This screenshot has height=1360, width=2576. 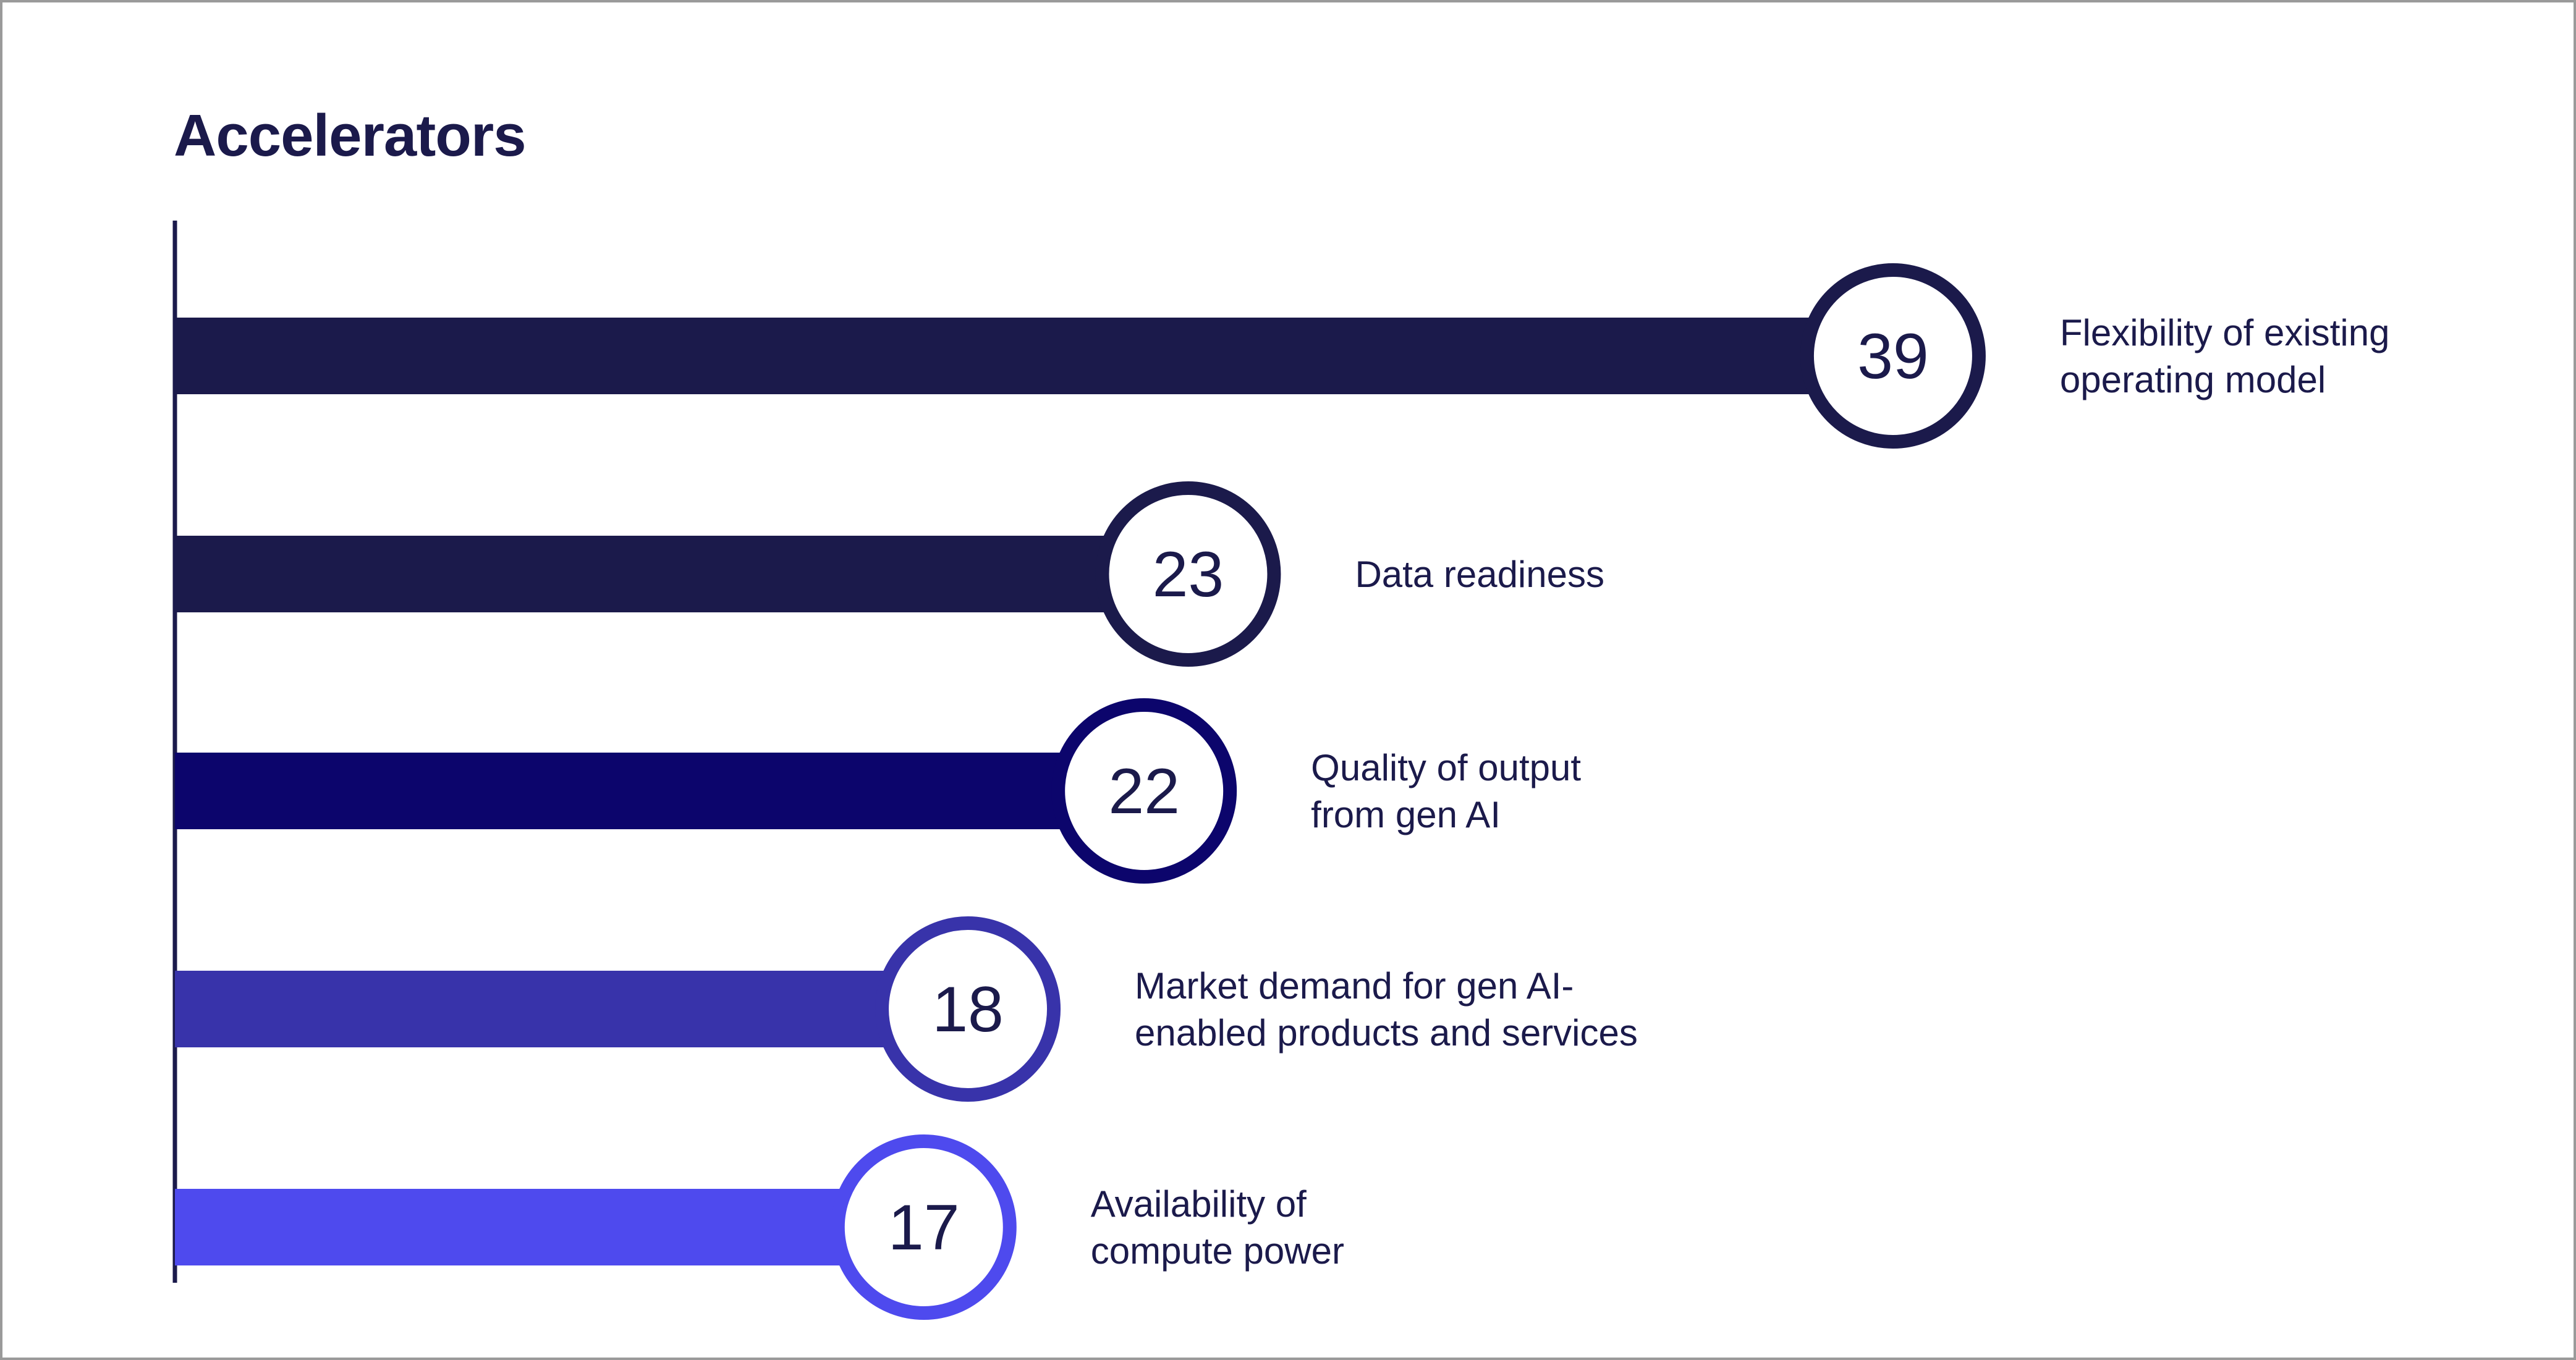 I want to click on category-label-line: operating model, so click(x=2193, y=379).